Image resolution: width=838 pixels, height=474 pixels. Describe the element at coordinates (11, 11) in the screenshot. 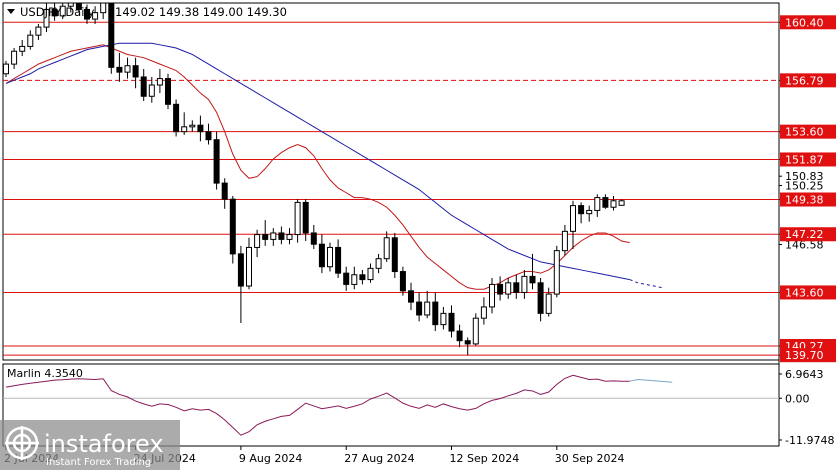

I see `collapse-triangle-icon` at that location.